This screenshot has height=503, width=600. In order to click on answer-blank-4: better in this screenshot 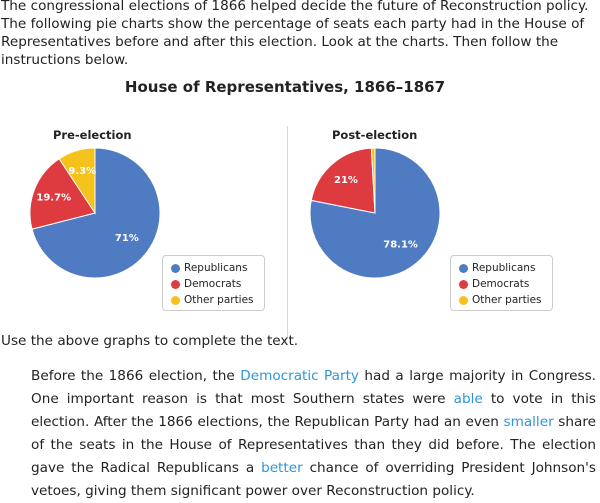, I will do `click(282, 468)`.